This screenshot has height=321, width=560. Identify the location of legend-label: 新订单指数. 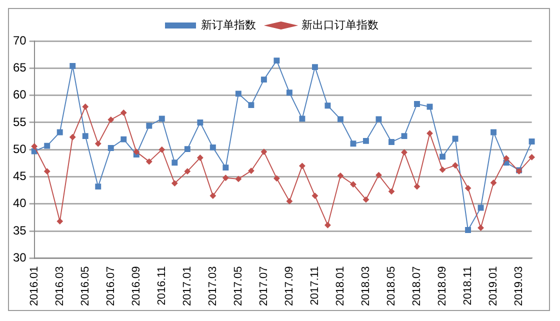
(228, 25).